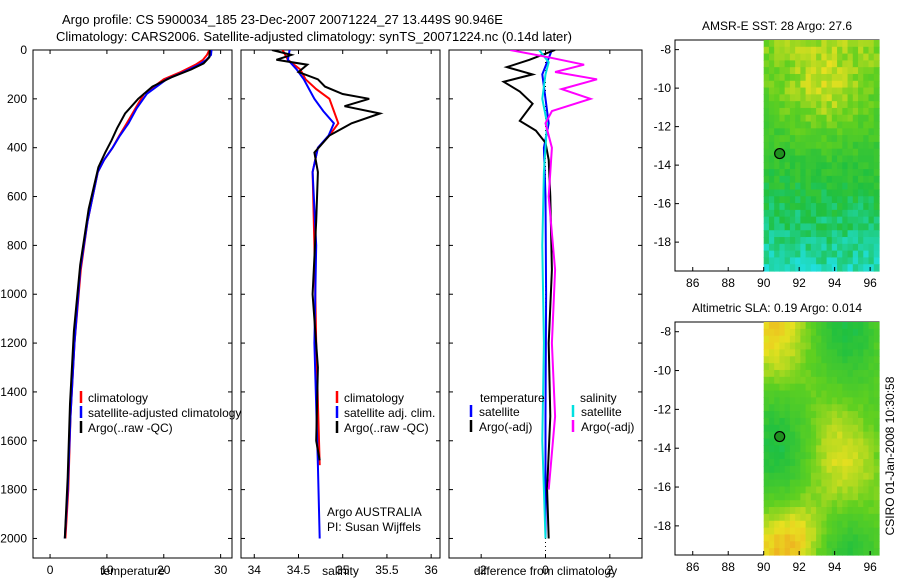 Image resolution: width=900 pixels, height=580 pixels. What do you see at coordinates (17, 245) in the screenshot?
I see `depth-tick-label: 800` at bounding box center [17, 245].